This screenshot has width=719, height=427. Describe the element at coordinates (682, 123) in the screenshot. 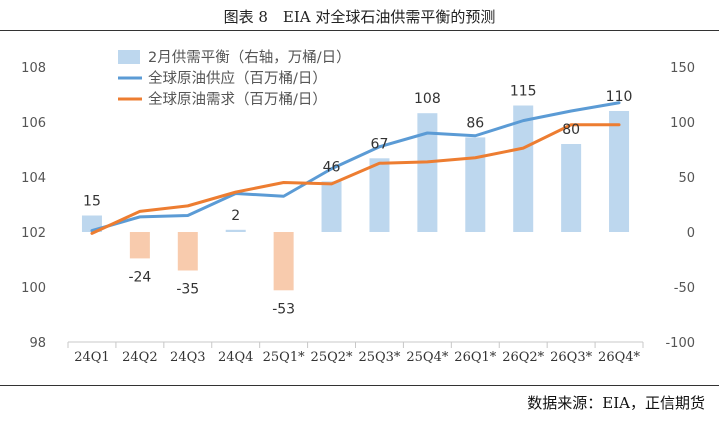

I see `y-right-tick-label: 100` at that location.